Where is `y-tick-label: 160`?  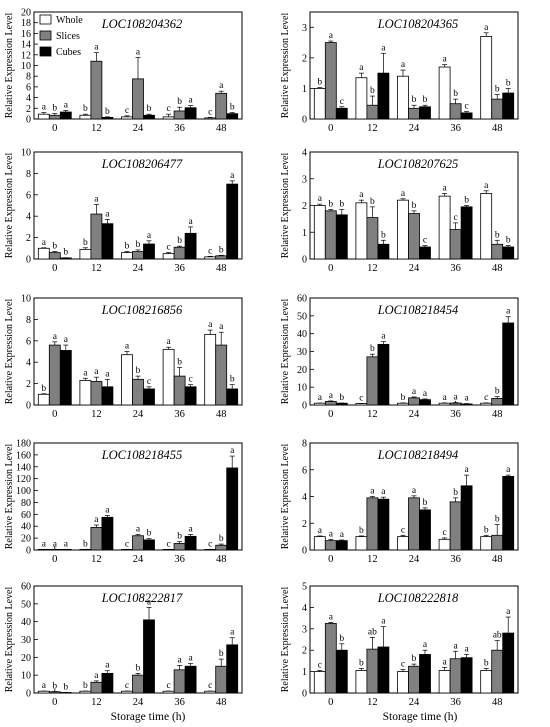
y-tick-label: 160 is located at coordinates (23, 455).